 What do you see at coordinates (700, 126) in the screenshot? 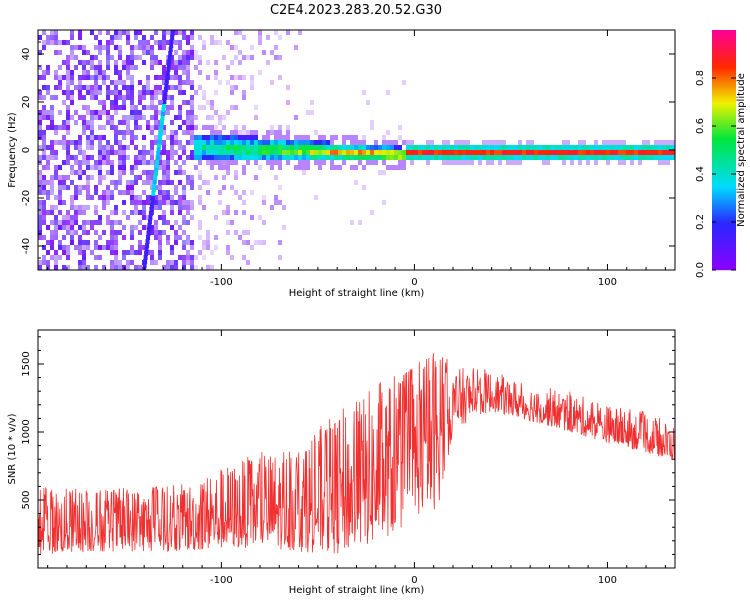
I see `colorbar-tick-label: 0.6` at bounding box center [700, 126].